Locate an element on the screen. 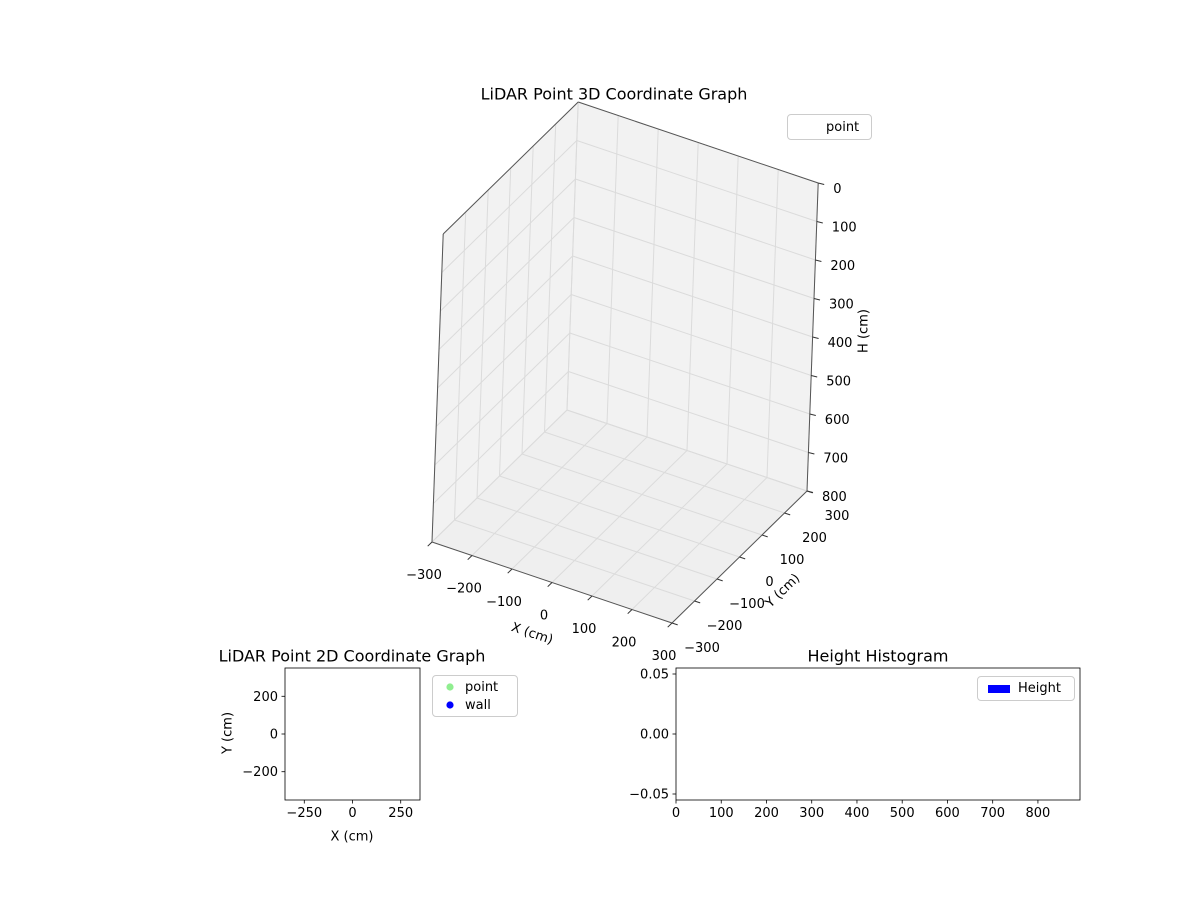  legend-entry-height: Height is located at coordinates (1026, 688).